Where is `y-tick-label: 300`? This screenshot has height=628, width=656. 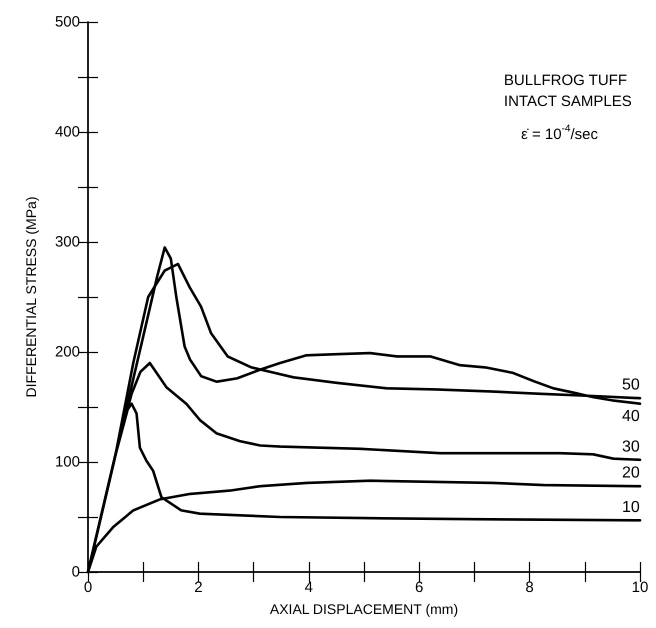
y-tick-label: 300 is located at coordinates (67, 242).